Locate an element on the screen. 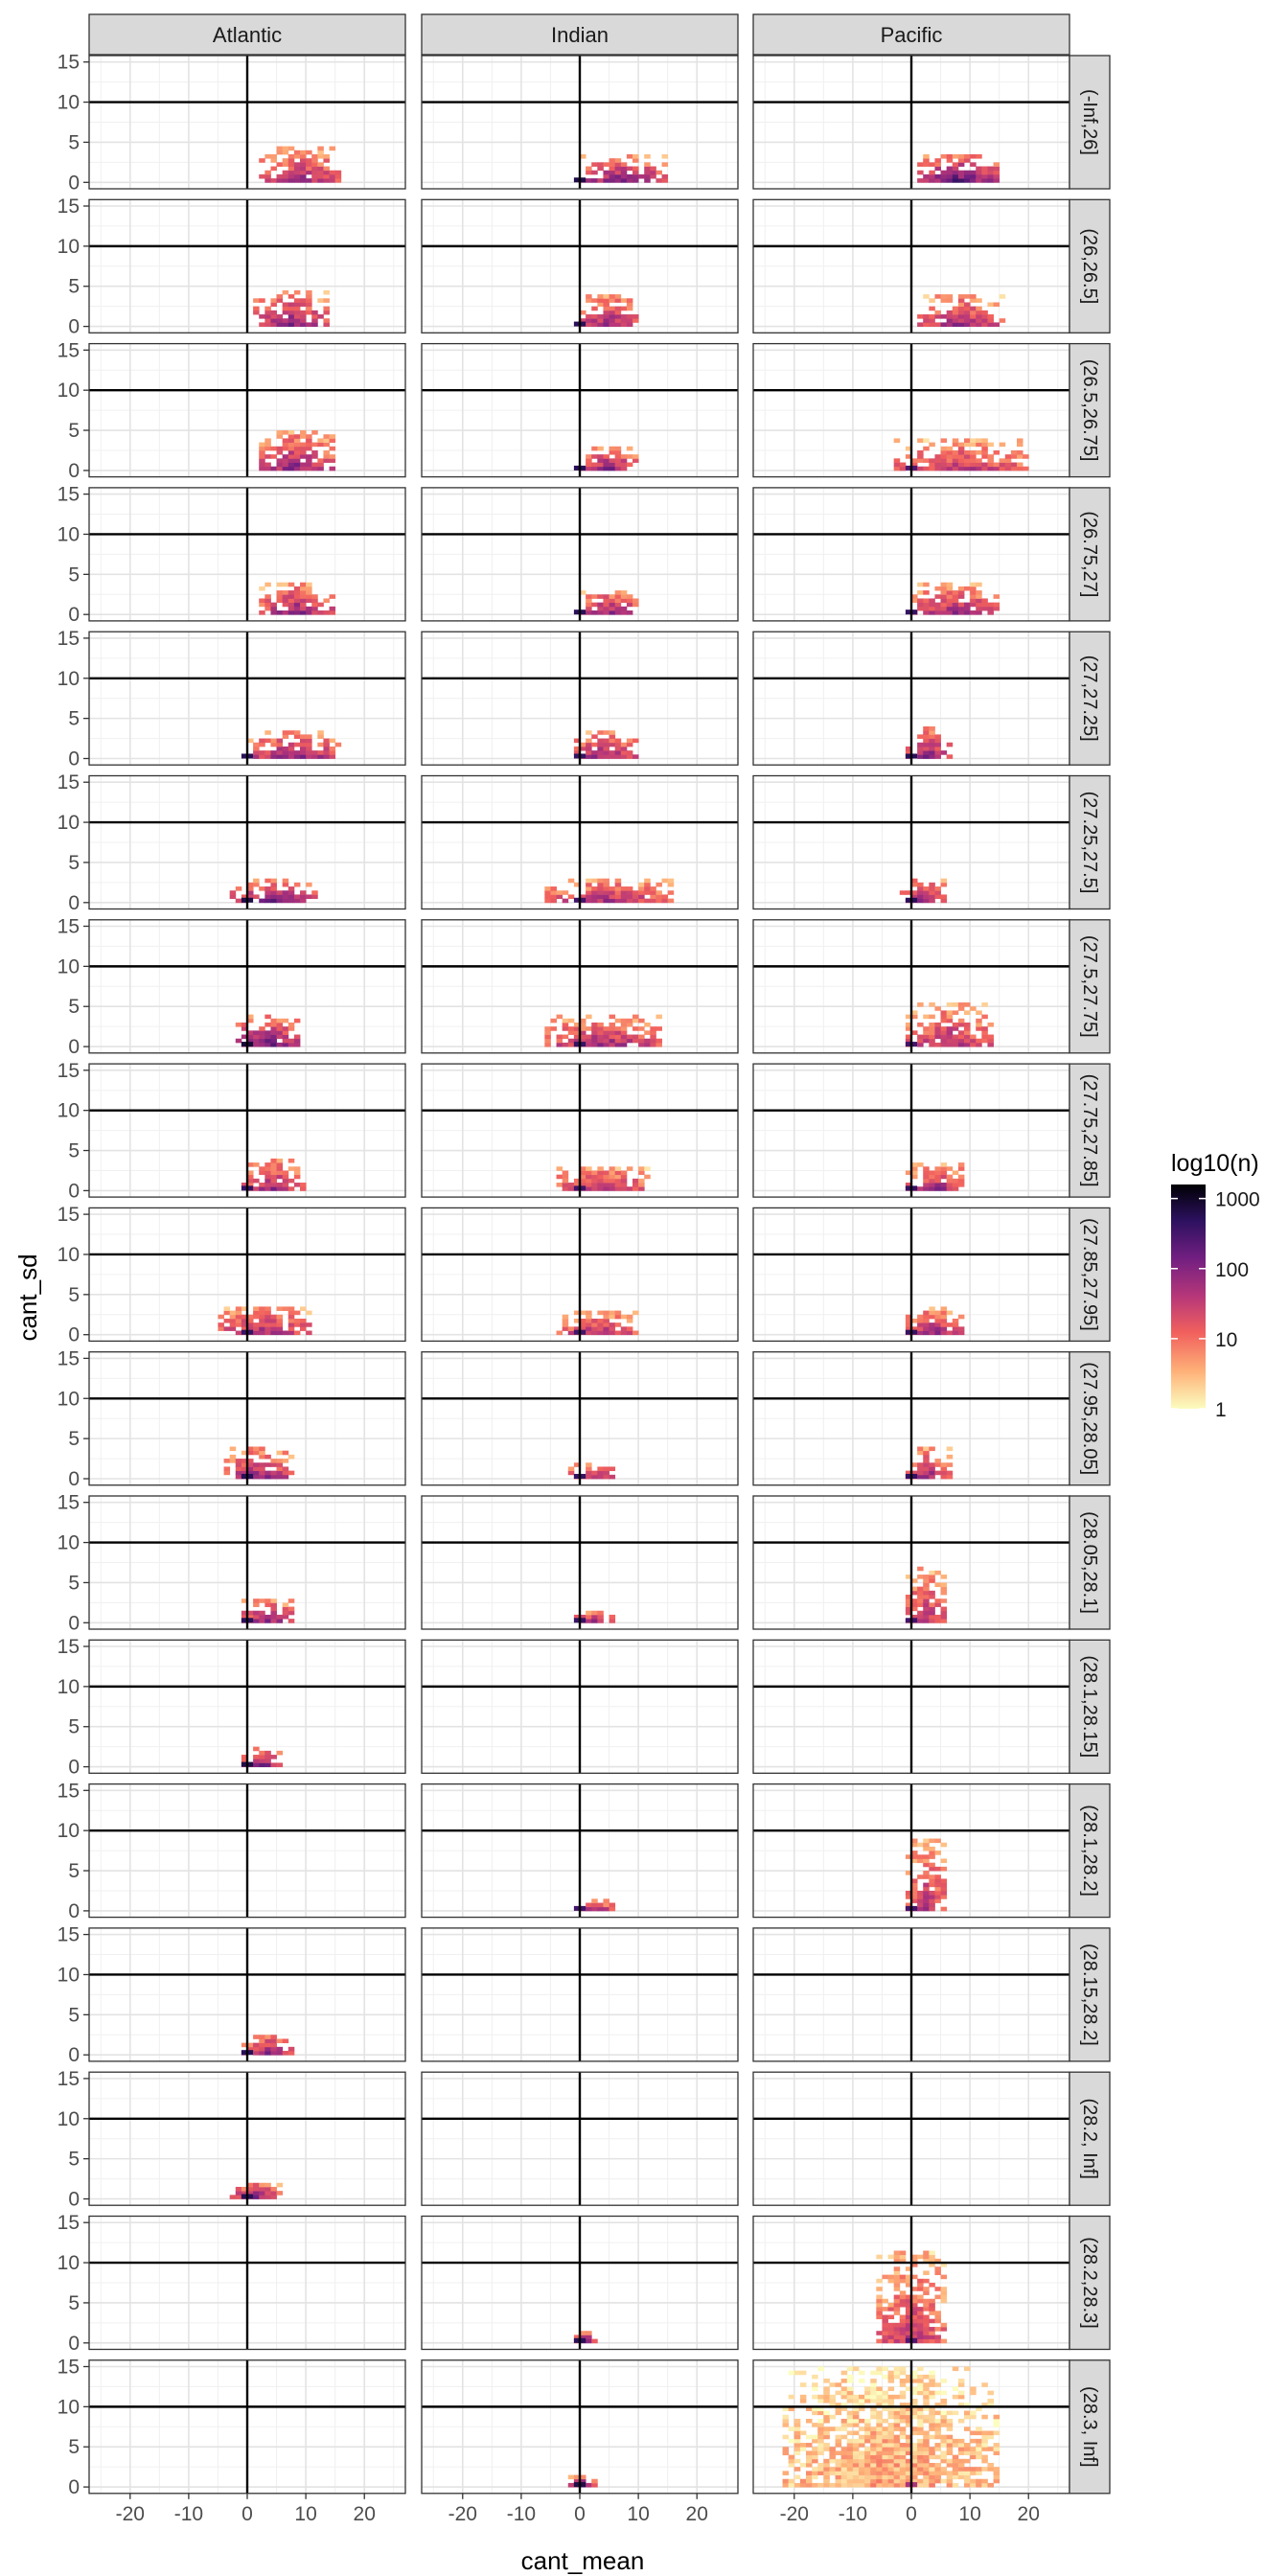  y-tick-label: 0 is located at coordinates (74, 2487).